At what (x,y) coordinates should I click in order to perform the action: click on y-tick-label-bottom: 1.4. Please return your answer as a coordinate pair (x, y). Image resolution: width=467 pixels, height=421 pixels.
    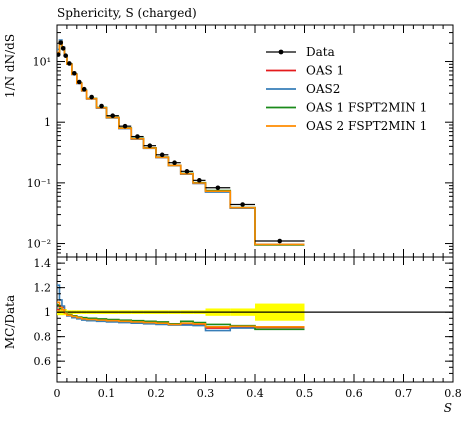
    Looking at the image, I should click on (43, 263).